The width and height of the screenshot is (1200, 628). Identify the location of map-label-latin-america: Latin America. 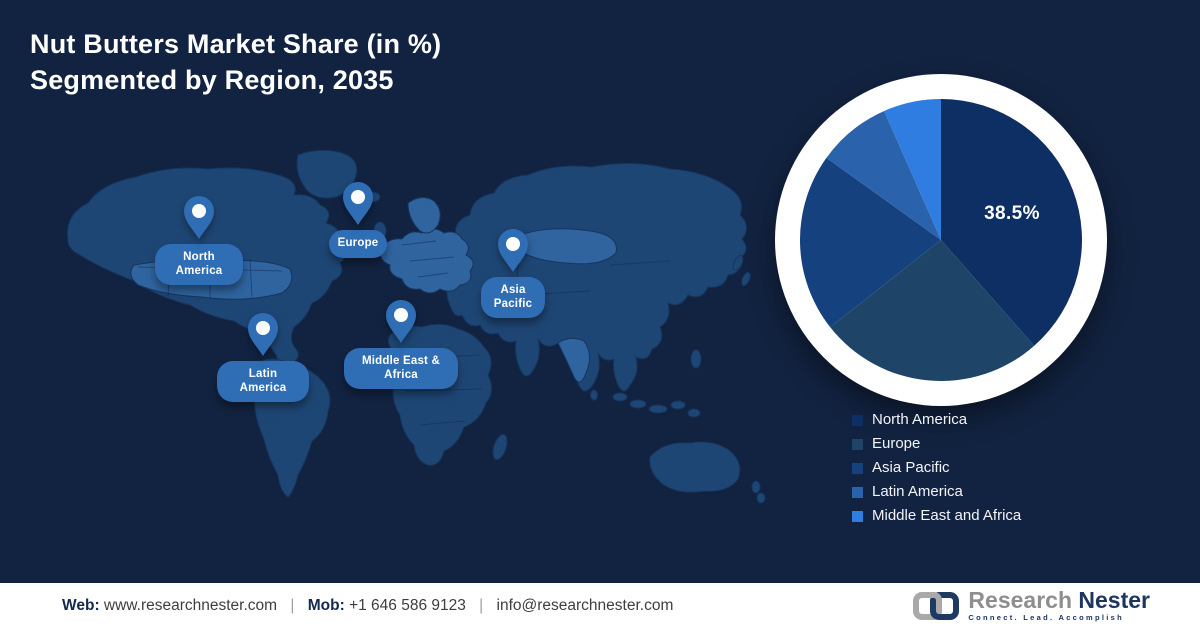
(263, 382).